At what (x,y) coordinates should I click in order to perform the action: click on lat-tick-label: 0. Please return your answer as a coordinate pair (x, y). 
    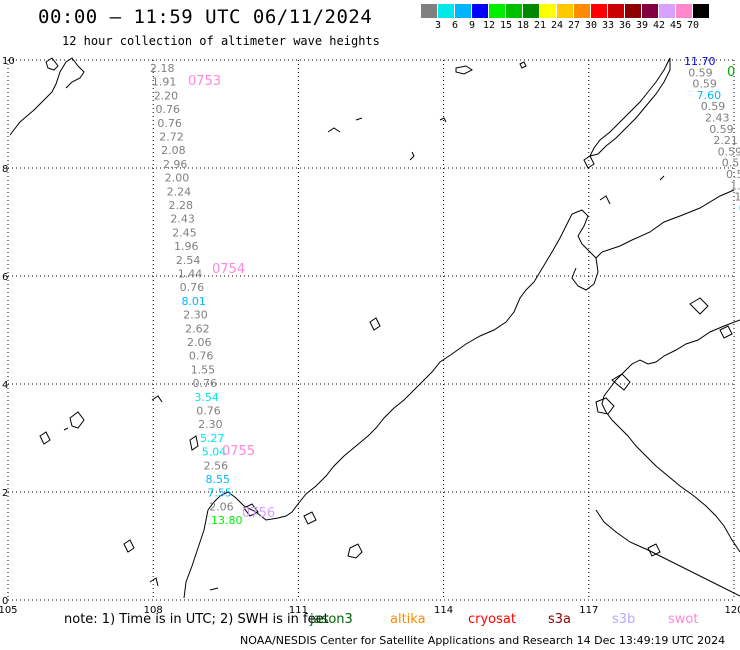
    Looking at the image, I should click on (5, 601).